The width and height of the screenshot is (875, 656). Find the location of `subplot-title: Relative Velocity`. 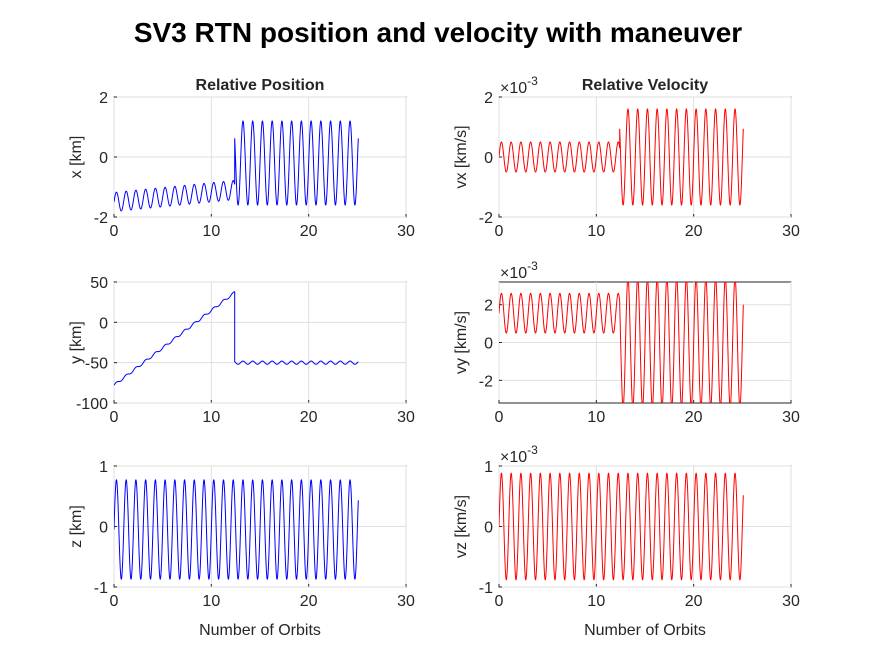

subplot-title: Relative Velocity is located at coordinates (645, 85).